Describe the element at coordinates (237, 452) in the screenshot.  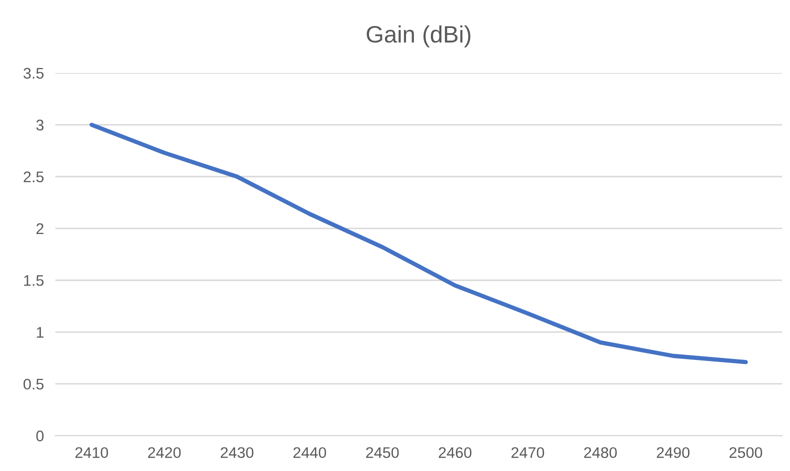
I see `x-tick-label: 2430` at that location.